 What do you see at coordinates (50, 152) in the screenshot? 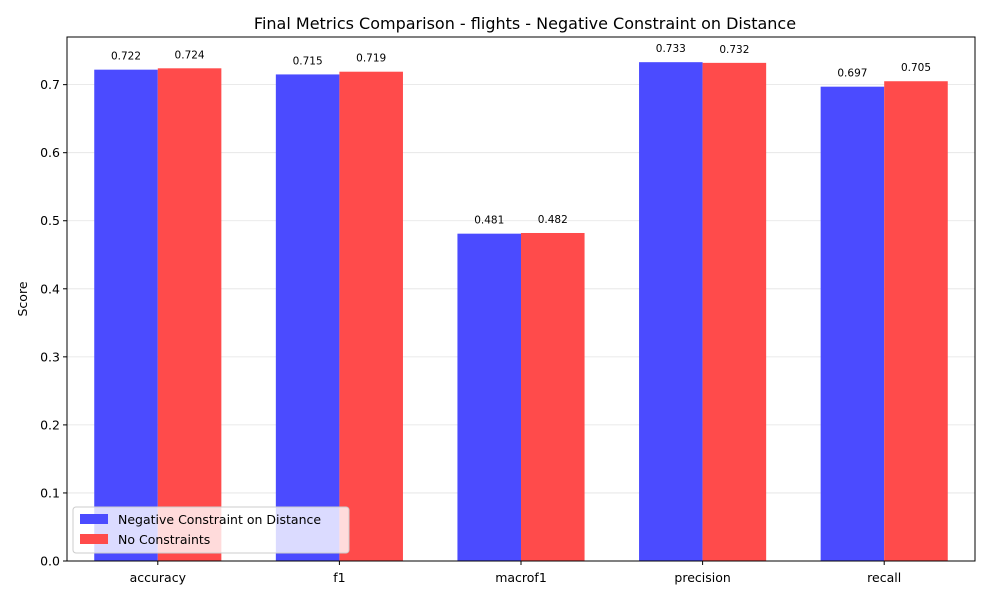
I see `y-tick-label: 0.6` at bounding box center [50, 152].